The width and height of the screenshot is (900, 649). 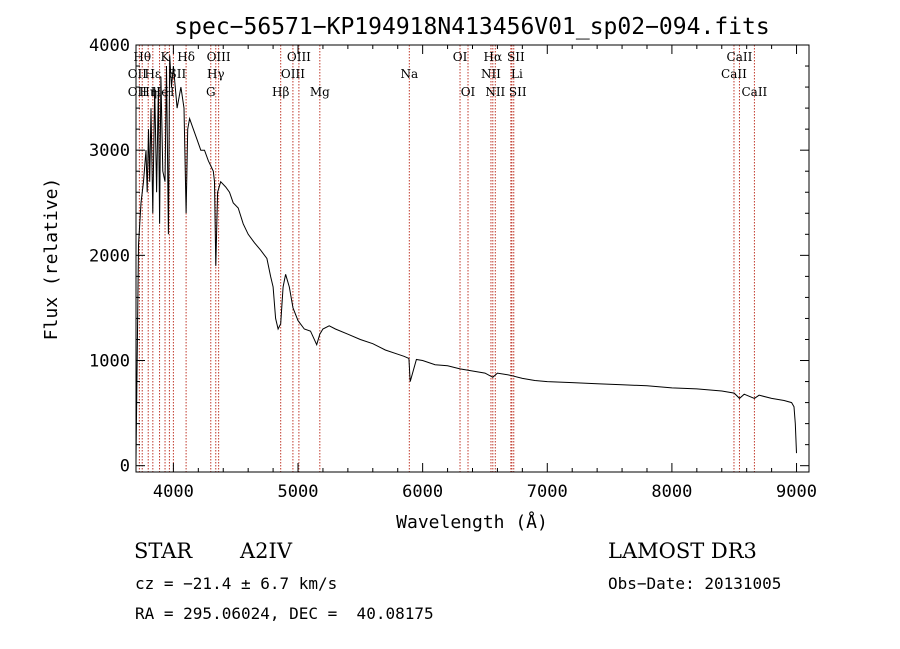 What do you see at coordinates (152, 74) in the screenshot?
I see `line-label: Hε` at bounding box center [152, 74].